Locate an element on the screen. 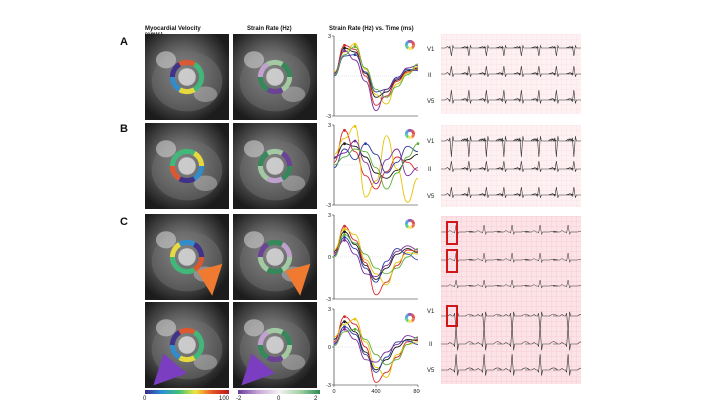  row-label-a: A is located at coordinates (124, 42).